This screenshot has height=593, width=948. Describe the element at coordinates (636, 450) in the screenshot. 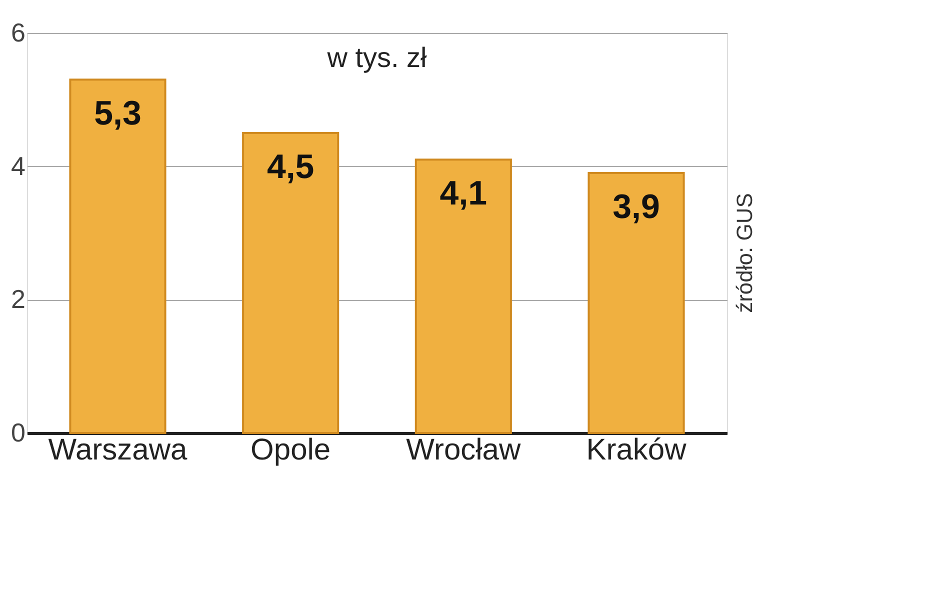

I see `x-tick-label: Kraków` at that location.